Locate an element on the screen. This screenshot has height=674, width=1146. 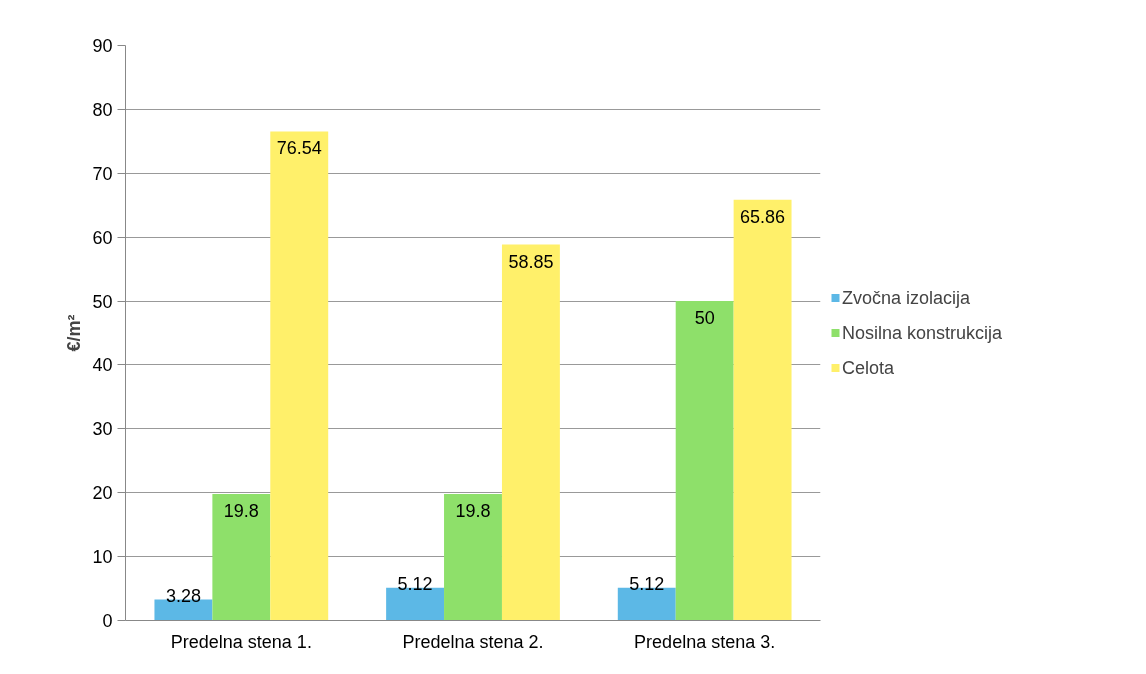
y-tick-label: 20 is located at coordinates (102, 493).